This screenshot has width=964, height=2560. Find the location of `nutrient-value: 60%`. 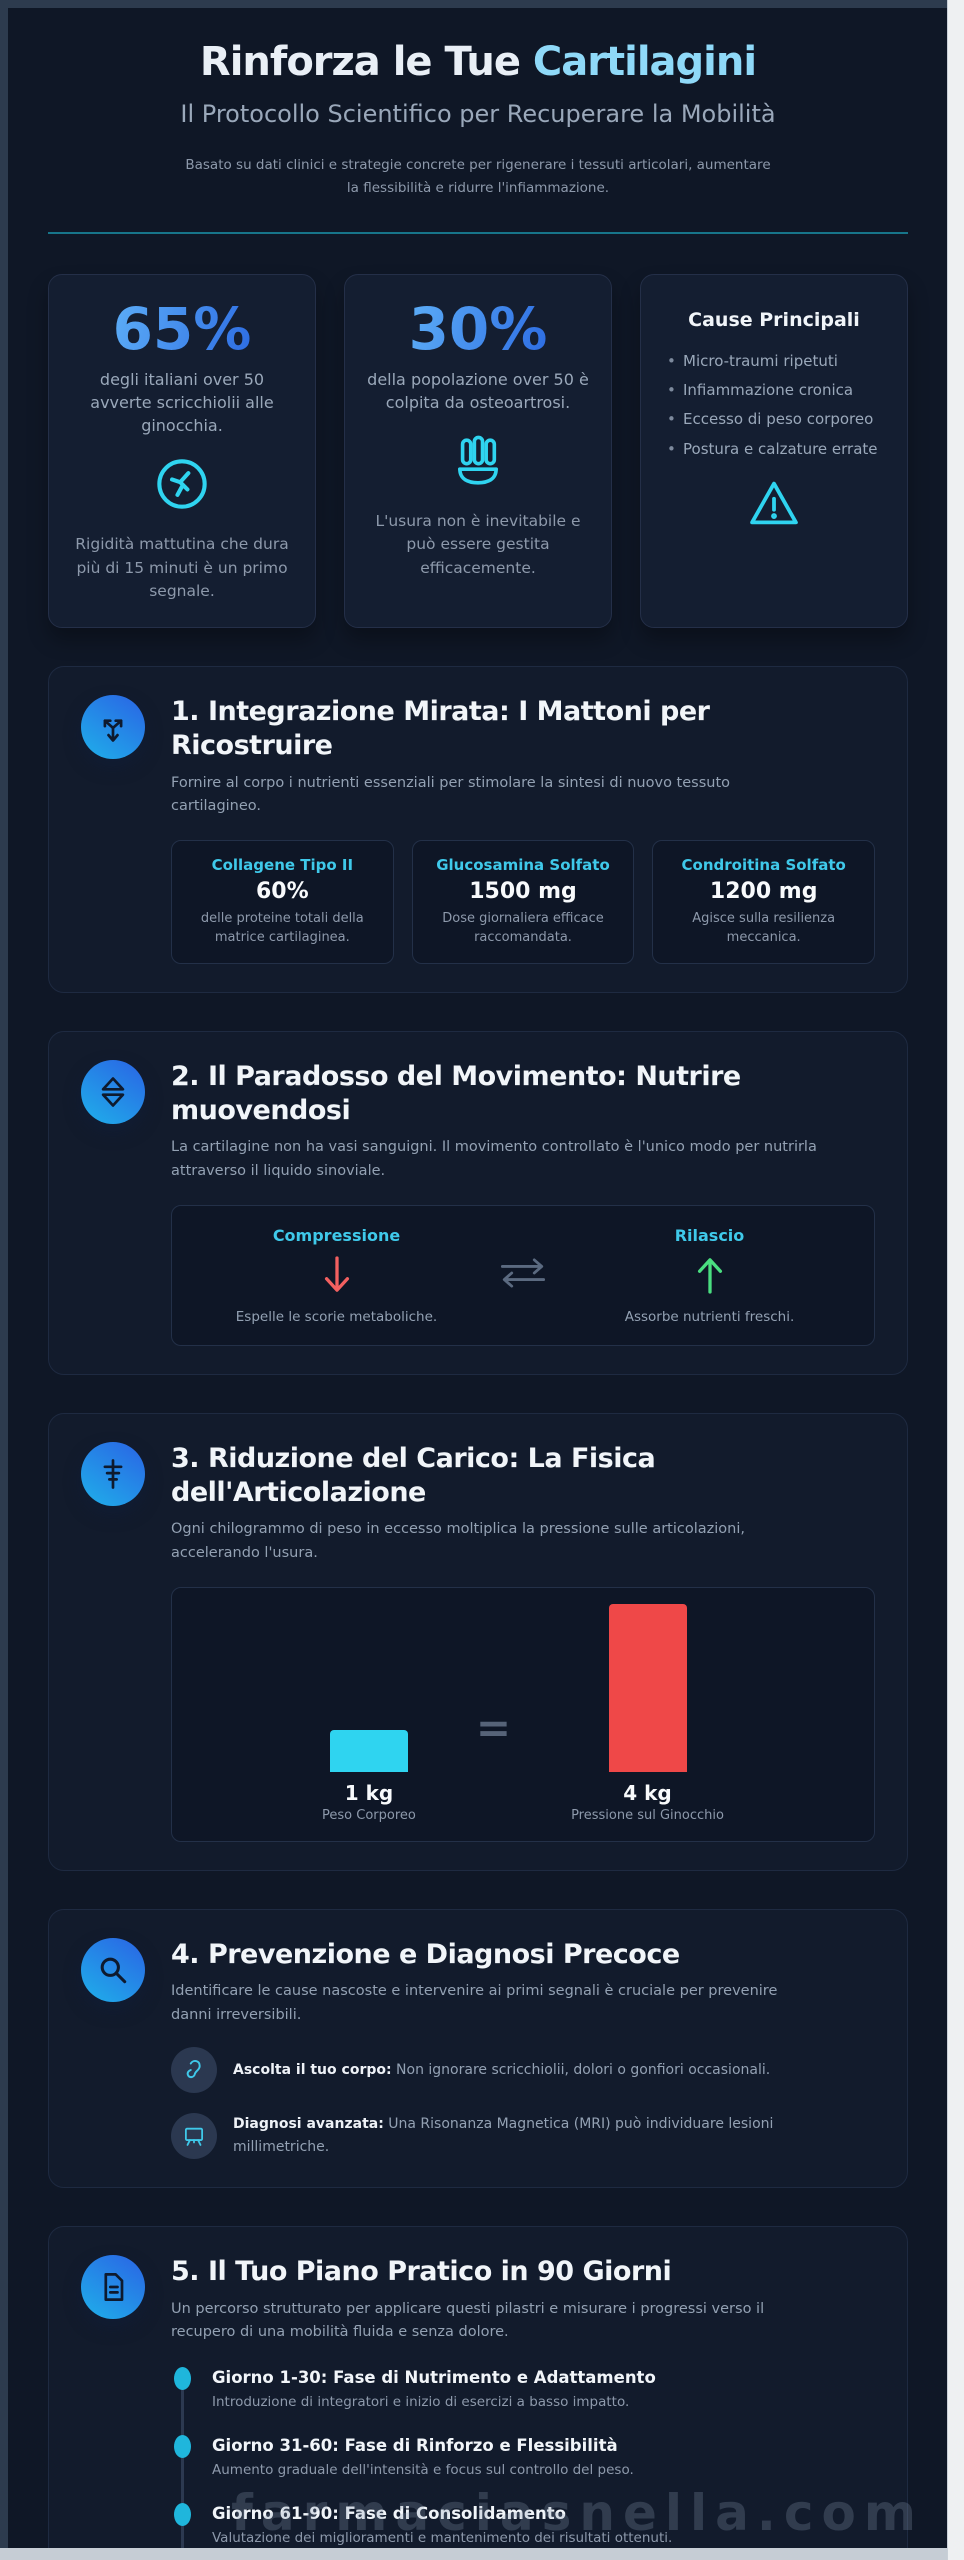

nutrient-value: 60% is located at coordinates (282, 891).